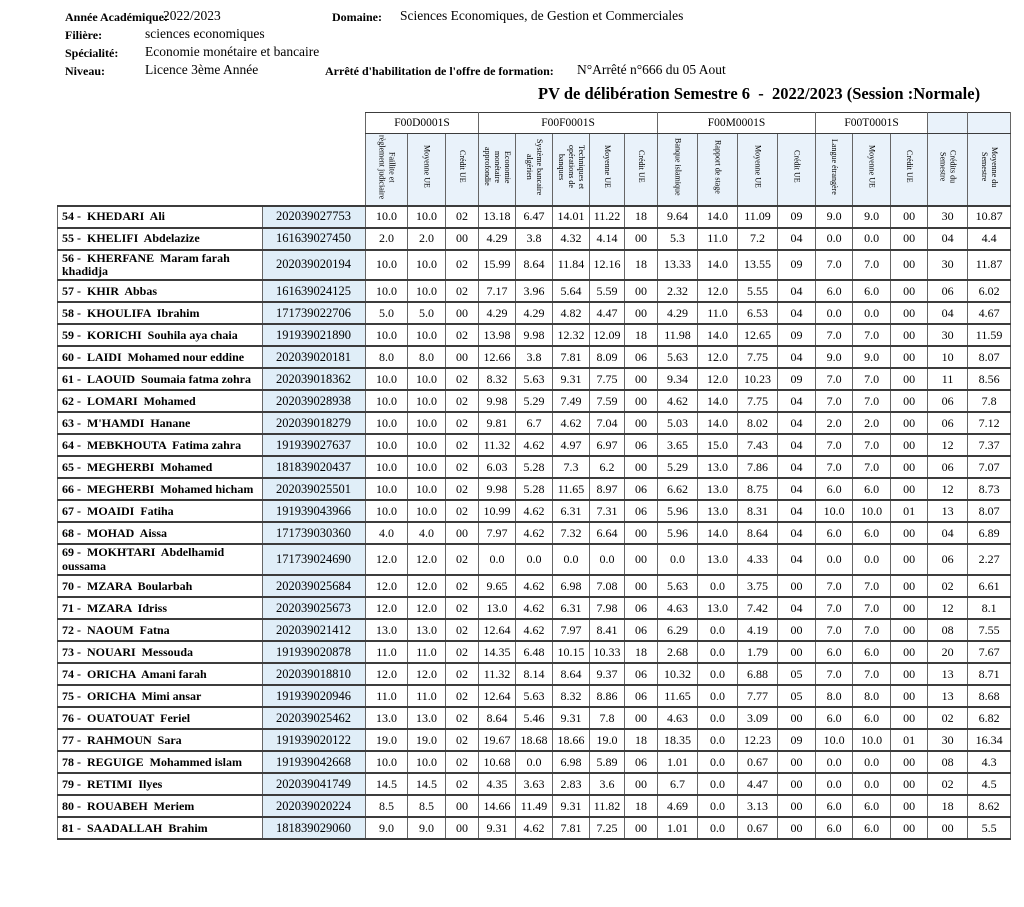 The height and width of the screenshot is (907, 1024). Describe the element at coordinates (607, 718) in the screenshot. I see `grade-cell: 7.8` at that location.